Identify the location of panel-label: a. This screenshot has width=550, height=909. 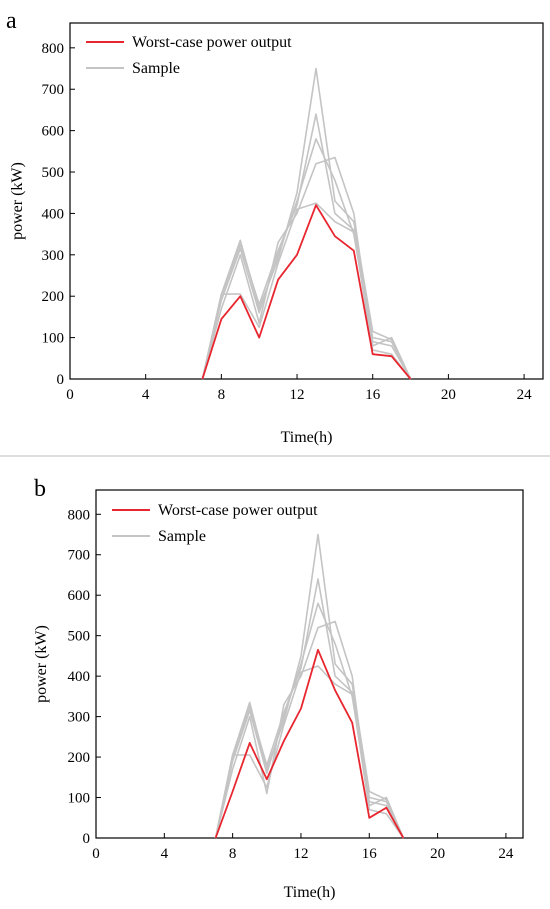
(11, 21).